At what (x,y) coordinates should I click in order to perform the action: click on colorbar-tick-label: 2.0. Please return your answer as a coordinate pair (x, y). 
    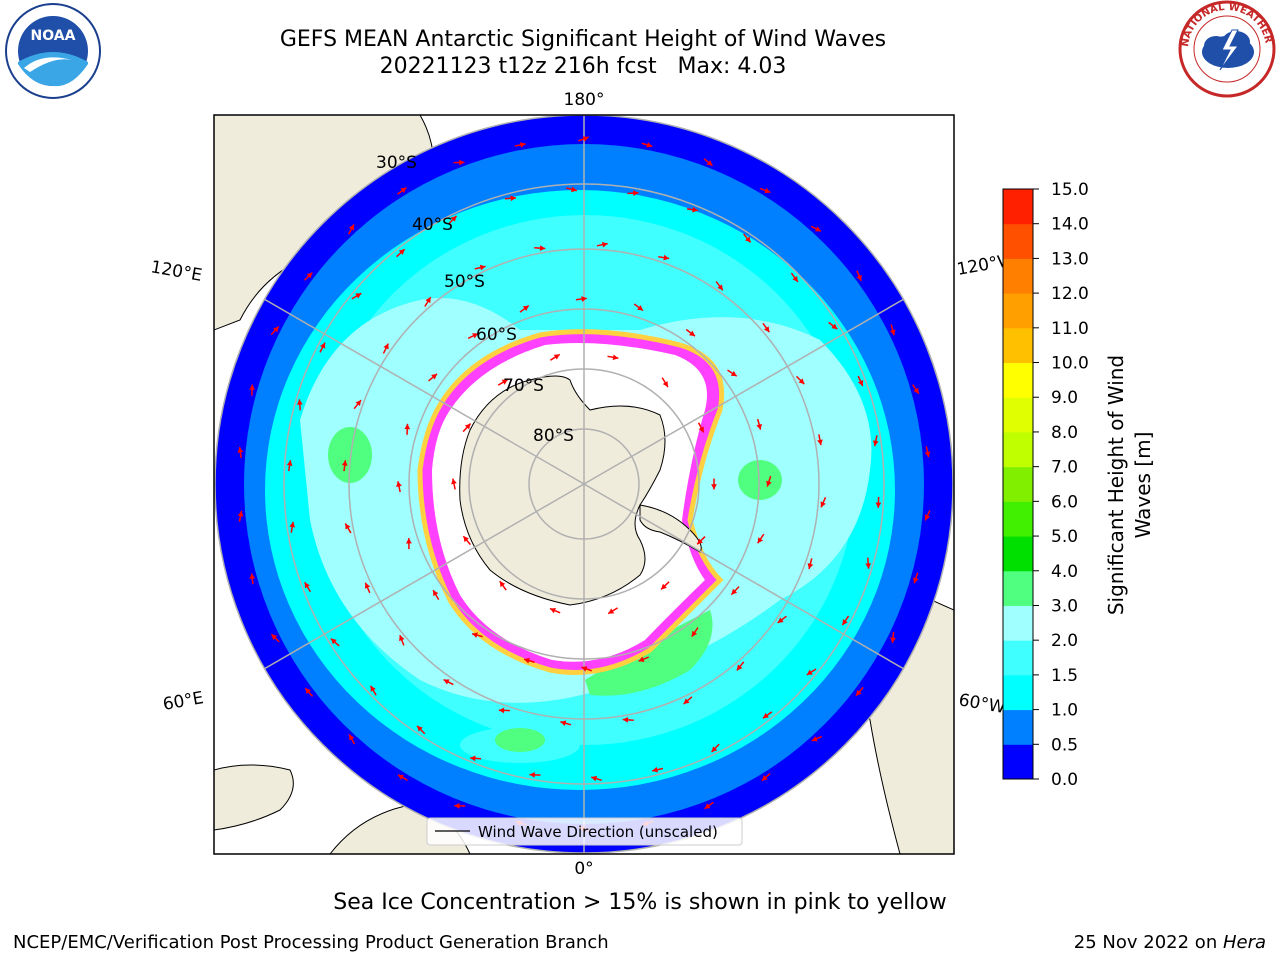
    Looking at the image, I should click on (1064, 641).